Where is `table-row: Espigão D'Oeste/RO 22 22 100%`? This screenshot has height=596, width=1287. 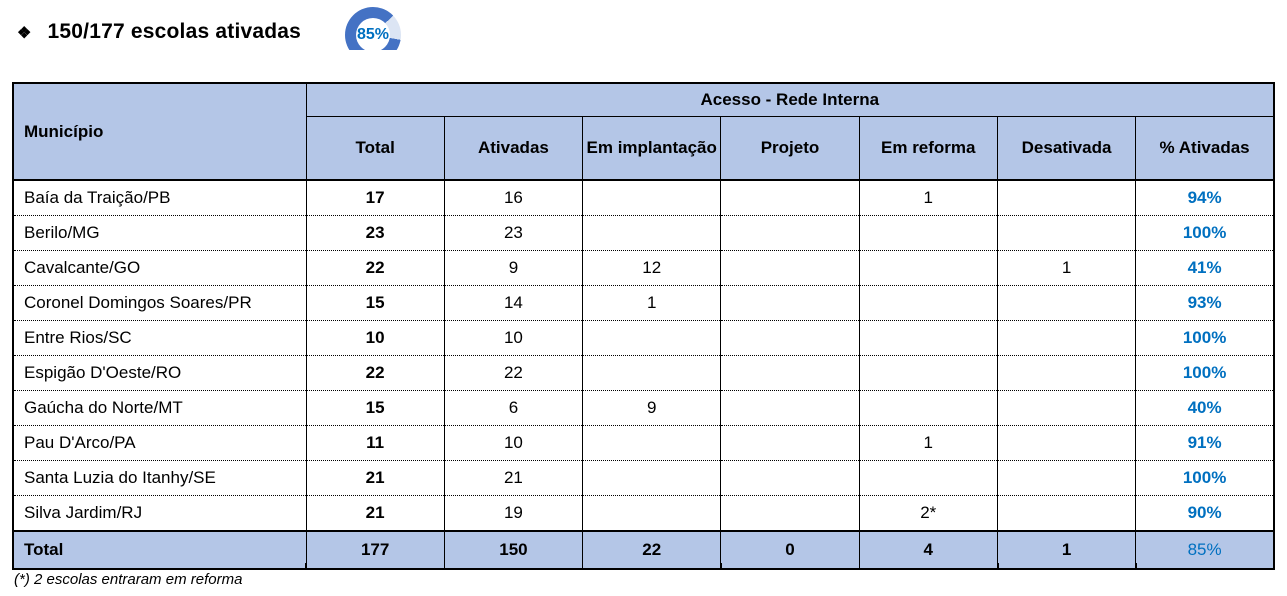
table-row: Espigão D'Oeste/RO 22 22 100% is located at coordinates (643, 373).